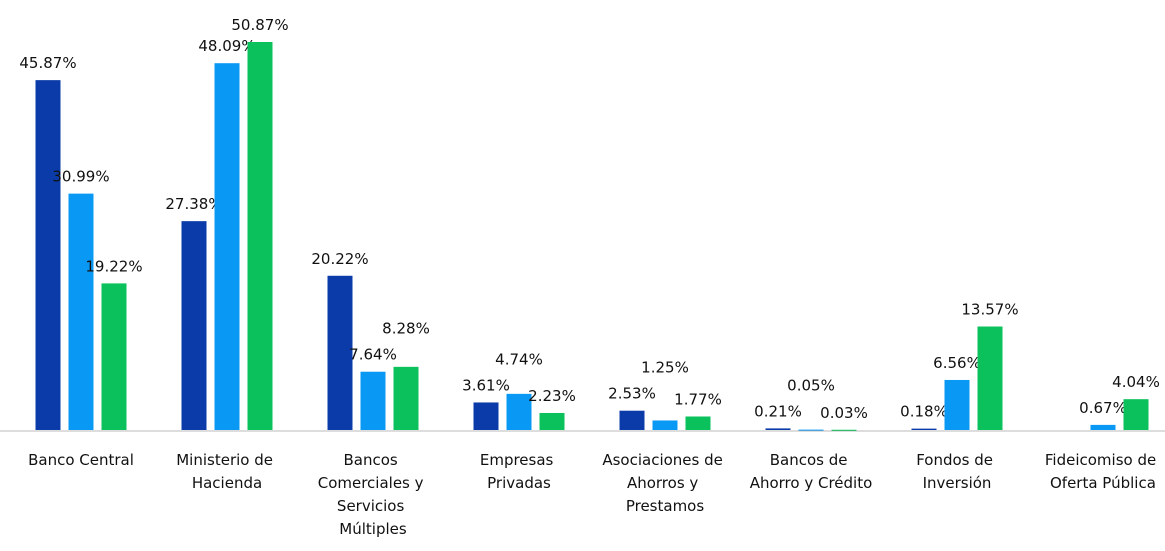 The width and height of the screenshot is (1165, 551). I want to click on x-tick-label: Empresas Privadas, so click(519, 471).